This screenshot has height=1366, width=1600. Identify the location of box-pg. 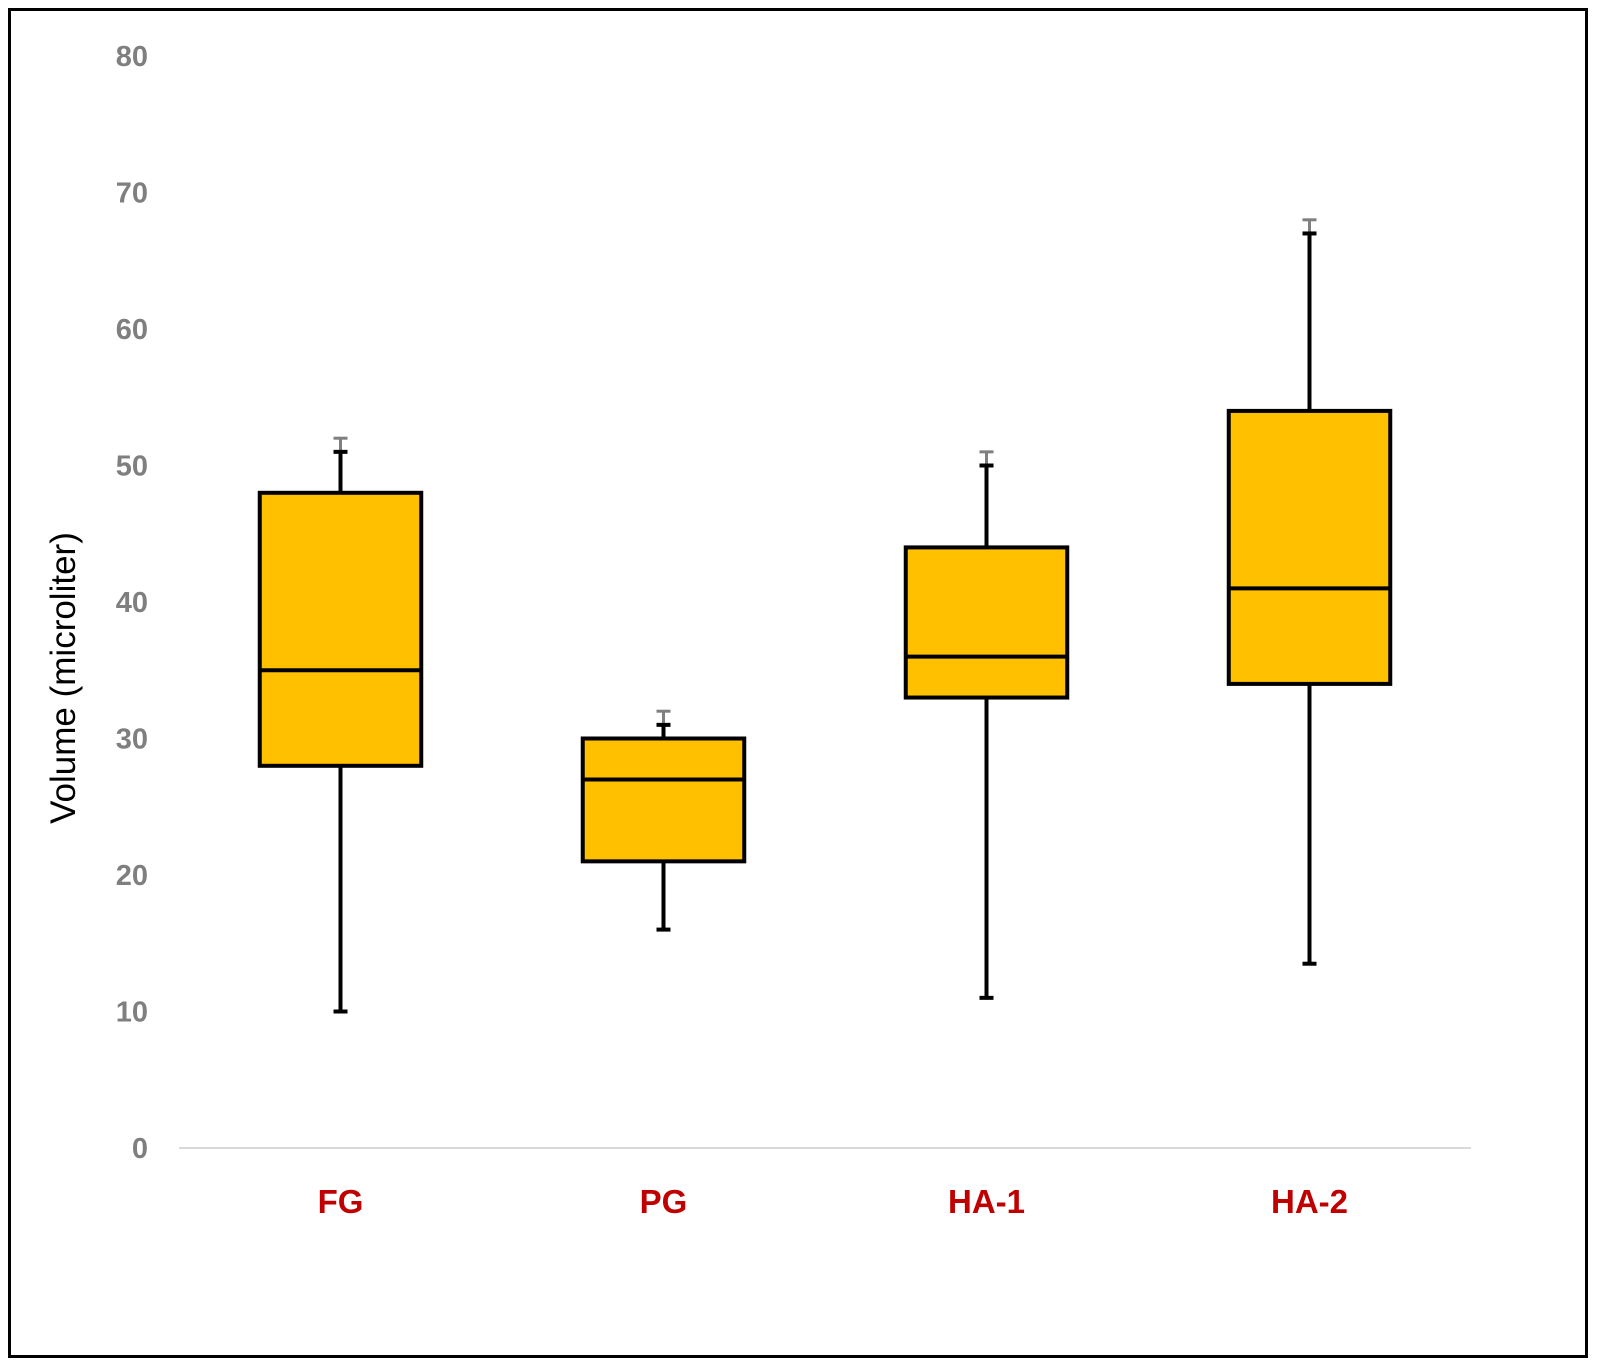
(663, 820).